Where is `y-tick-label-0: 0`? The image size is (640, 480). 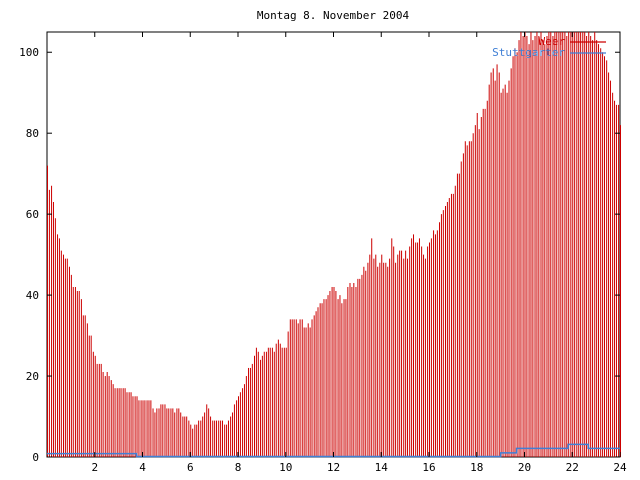 y-tick-label-0: 0 is located at coordinates (35, 457).